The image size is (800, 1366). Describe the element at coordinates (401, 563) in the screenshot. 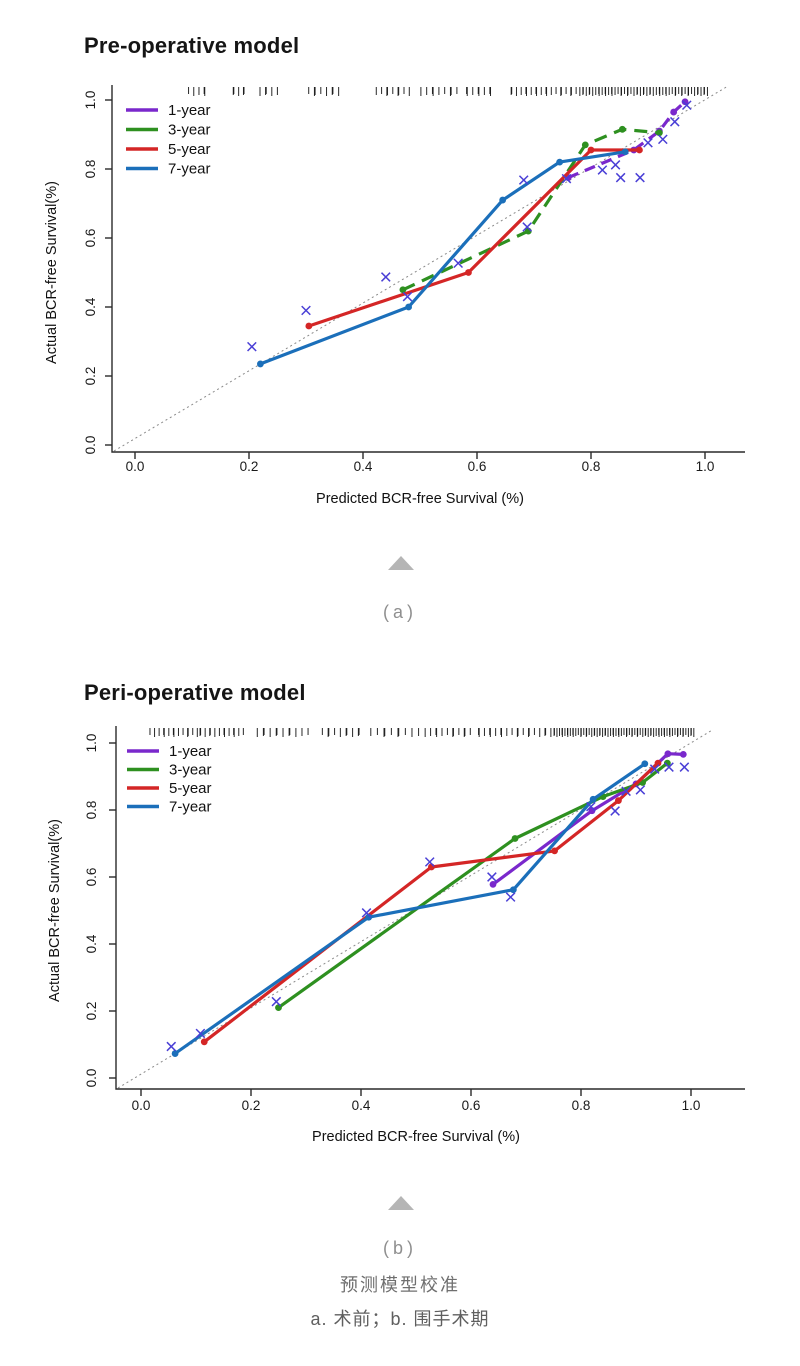

I see `collapse-triangle-icon-a` at that location.